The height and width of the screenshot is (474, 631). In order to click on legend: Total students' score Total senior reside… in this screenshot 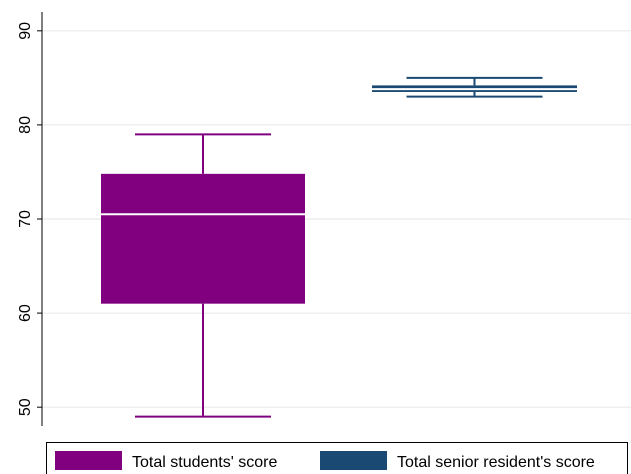, I will do `click(337, 458)`.